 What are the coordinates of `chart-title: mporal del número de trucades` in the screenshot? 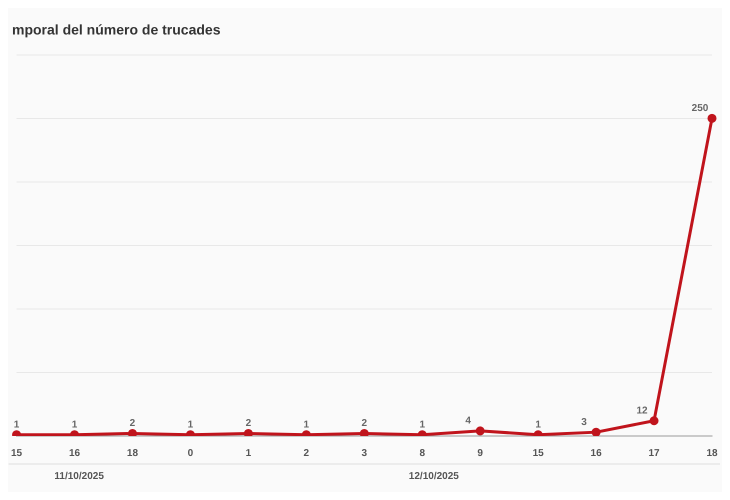 It's located at (116, 29).